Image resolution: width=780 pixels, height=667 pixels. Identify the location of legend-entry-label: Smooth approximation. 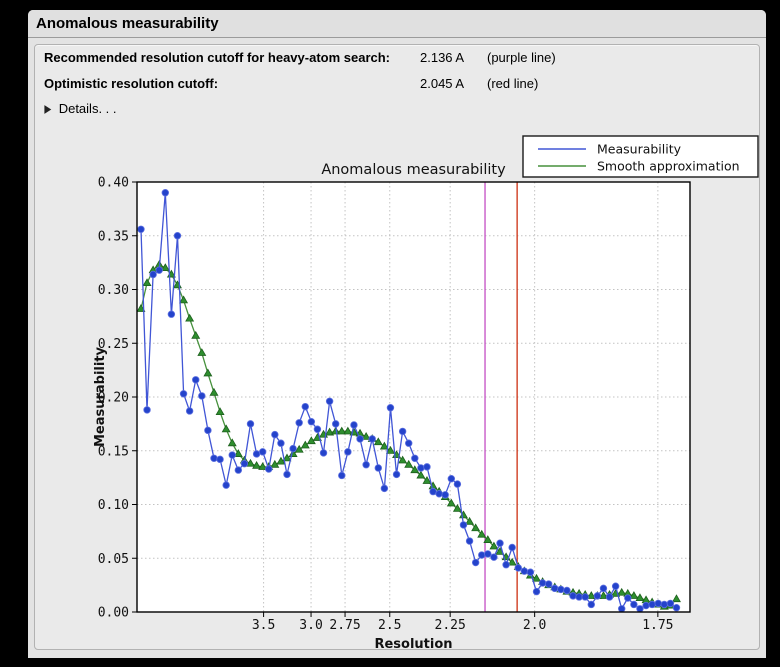
(668, 166).